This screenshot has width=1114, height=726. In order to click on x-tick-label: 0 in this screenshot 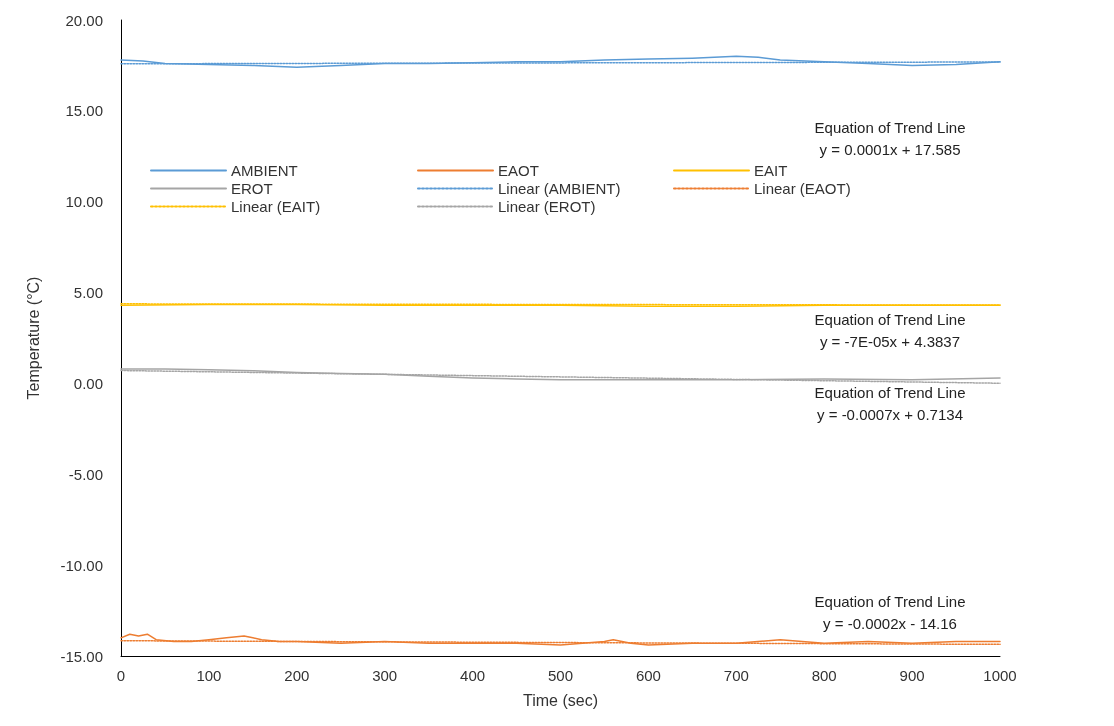, I will do `click(121, 675)`.